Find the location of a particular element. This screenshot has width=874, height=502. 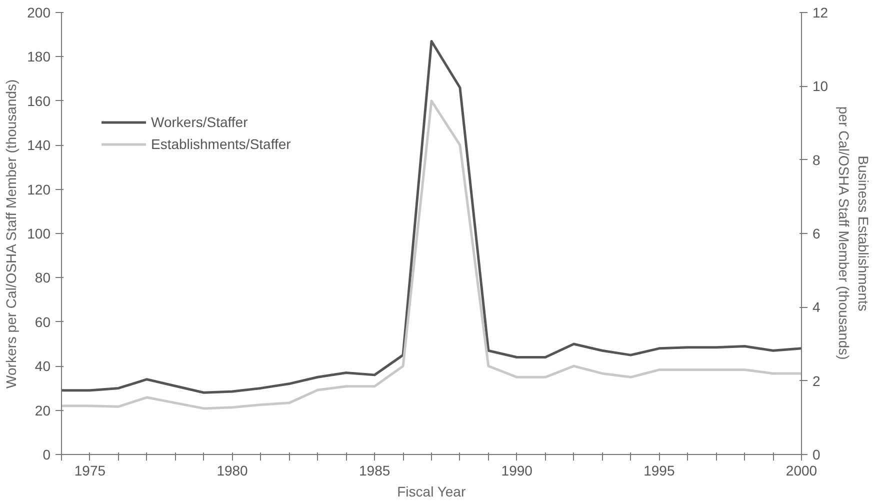

x-tick-label: 1985 is located at coordinates (374, 470).